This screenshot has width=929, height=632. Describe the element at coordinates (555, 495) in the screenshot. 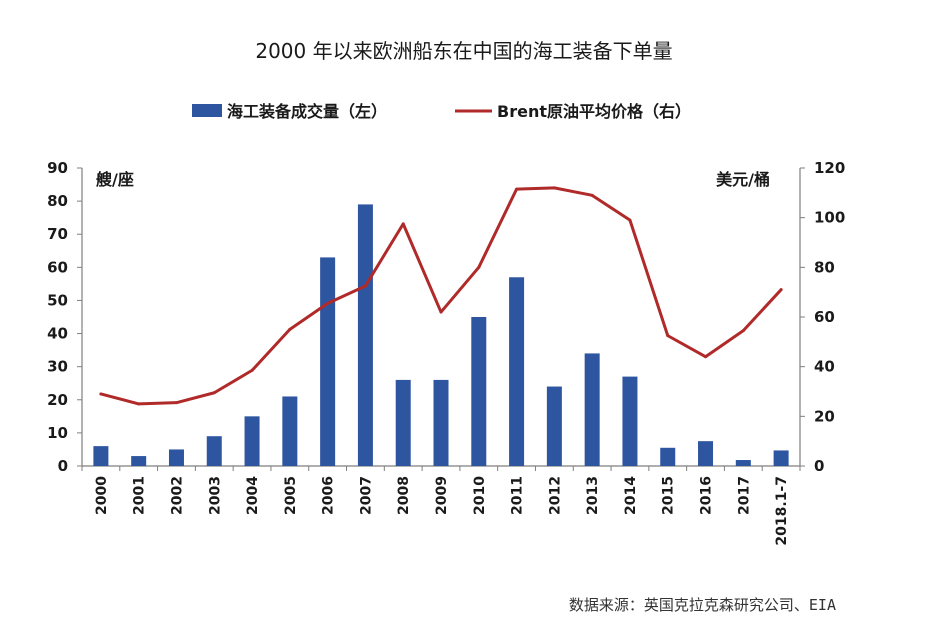

I see `x-tick-label: 2012` at that location.